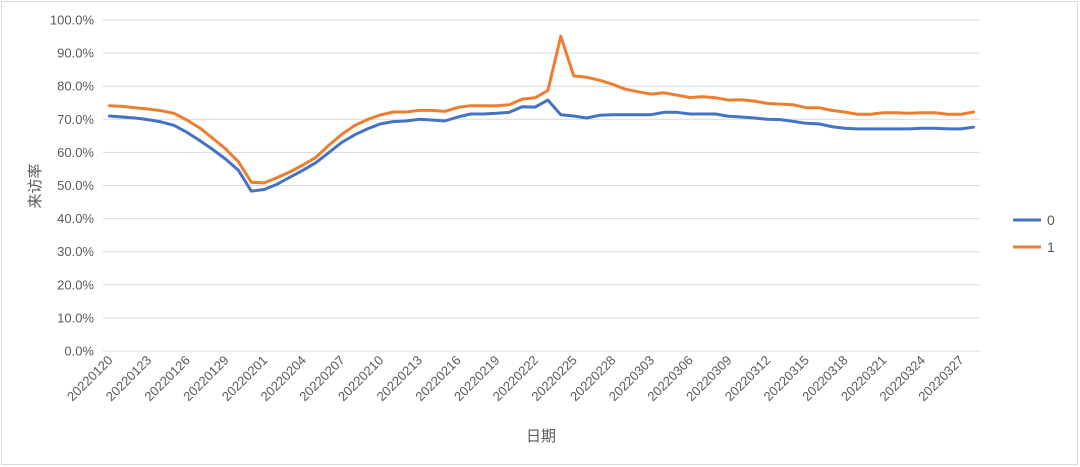 The height and width of the screenshot is (467, 1080). I want to click on y-tick-label: 60.0%, so click(75, 152).